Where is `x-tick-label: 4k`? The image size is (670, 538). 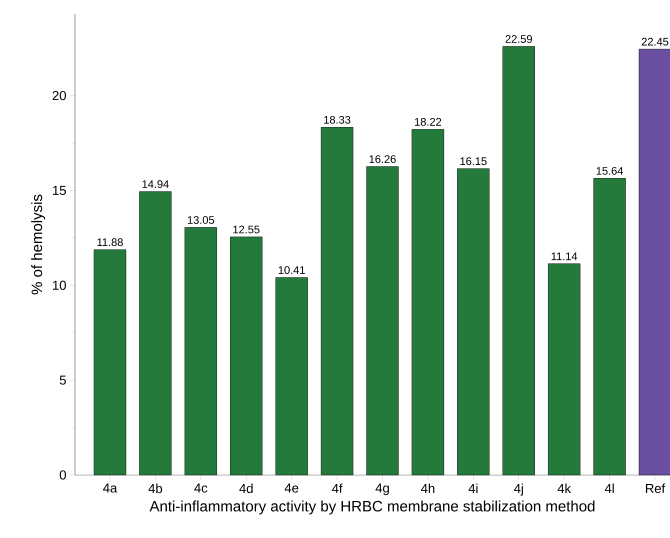 x-tick-label: 4k is located at coordinates (565, 488).